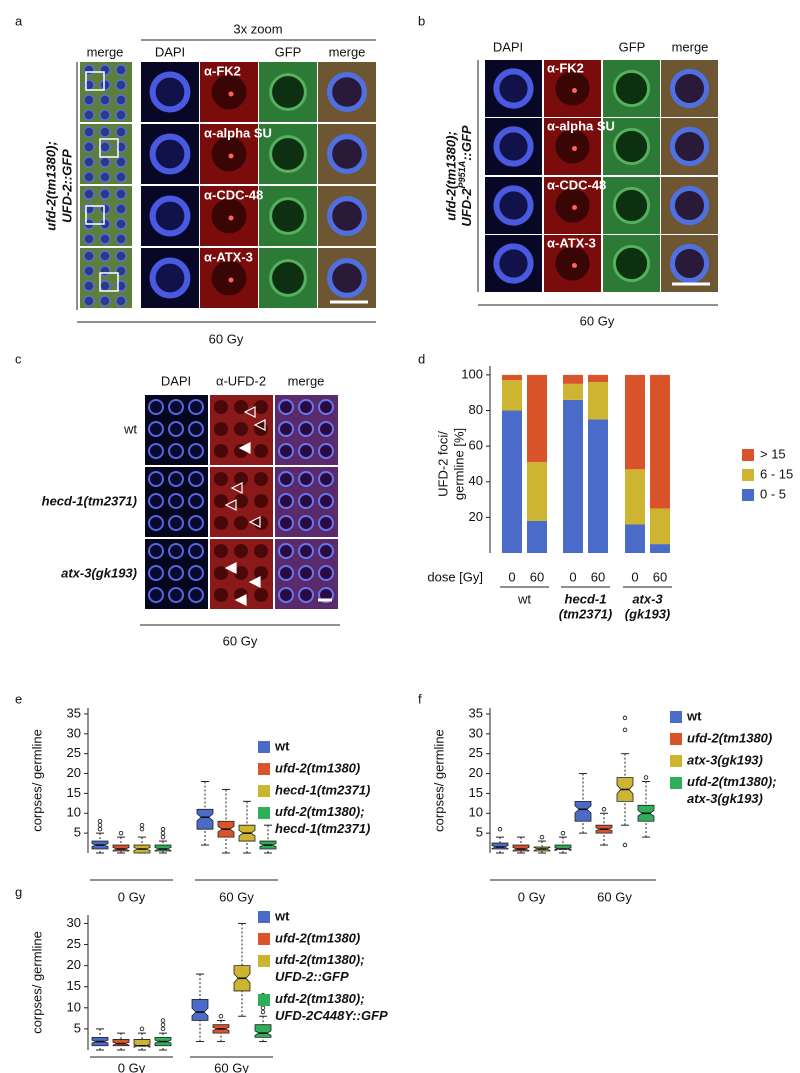  I want to click on strain-label: ufd-2(tm1380);, so click(450, 176).